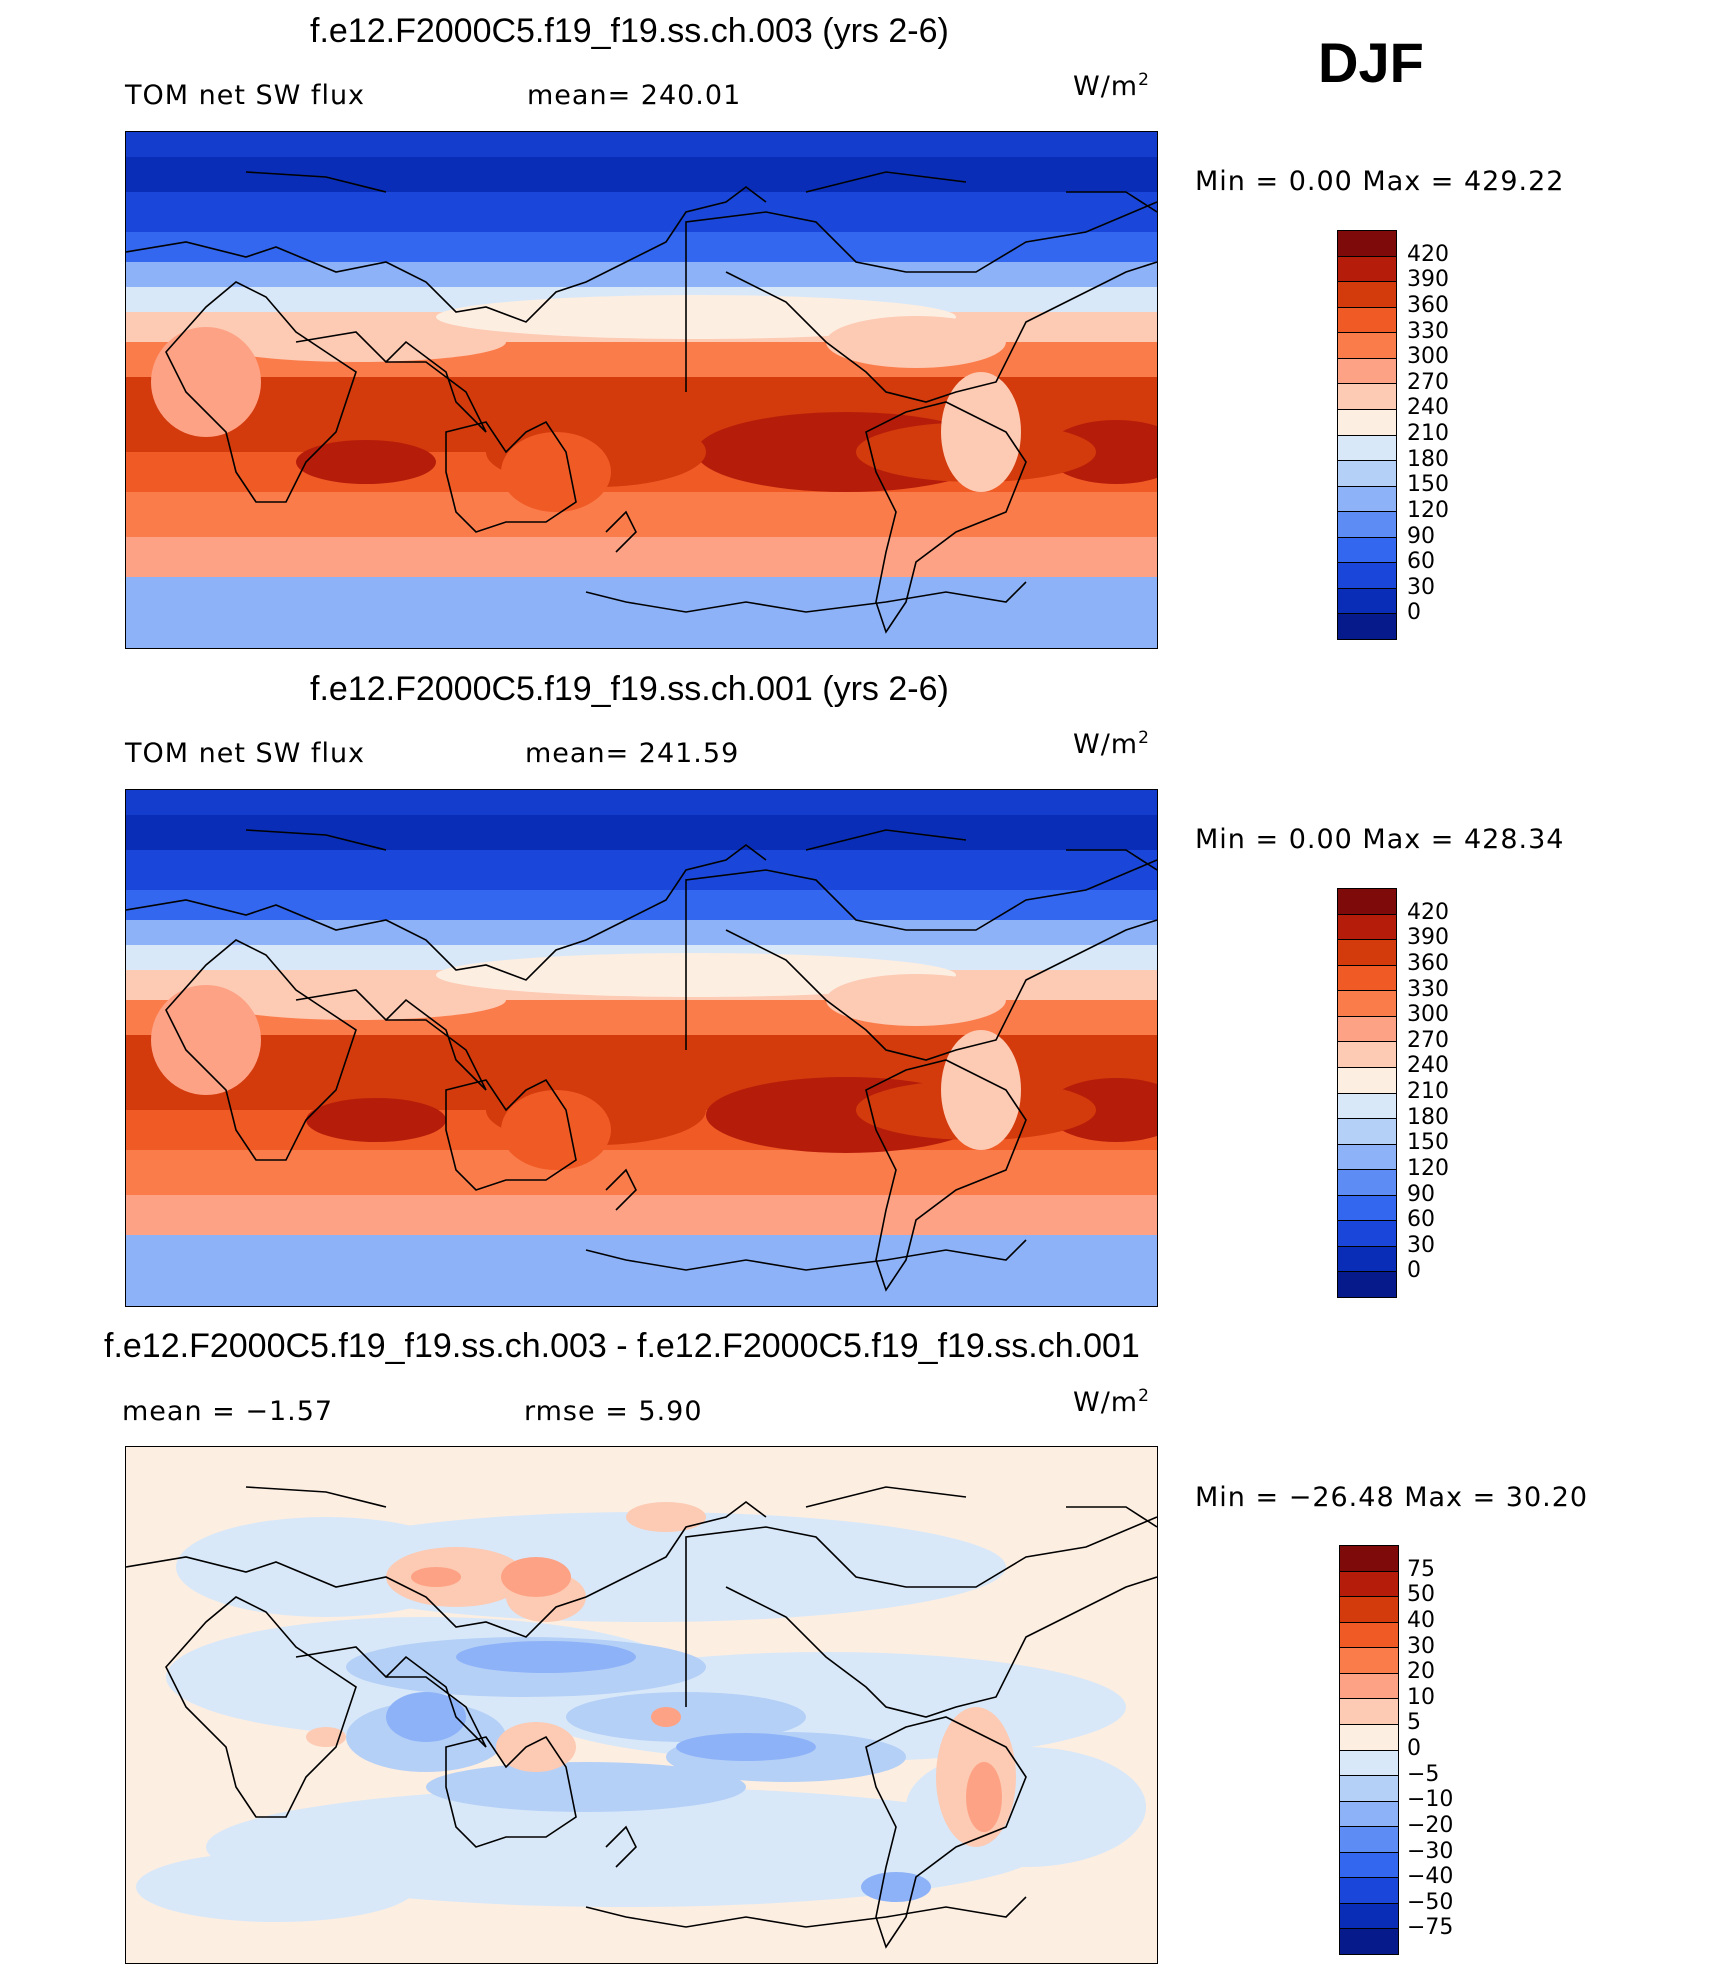 This screenshot has width=1710, height=1969. Describe the element at coordinates (1428, 1091) in the screenshot. I see `colorbar-tick-label: 210` at that location.